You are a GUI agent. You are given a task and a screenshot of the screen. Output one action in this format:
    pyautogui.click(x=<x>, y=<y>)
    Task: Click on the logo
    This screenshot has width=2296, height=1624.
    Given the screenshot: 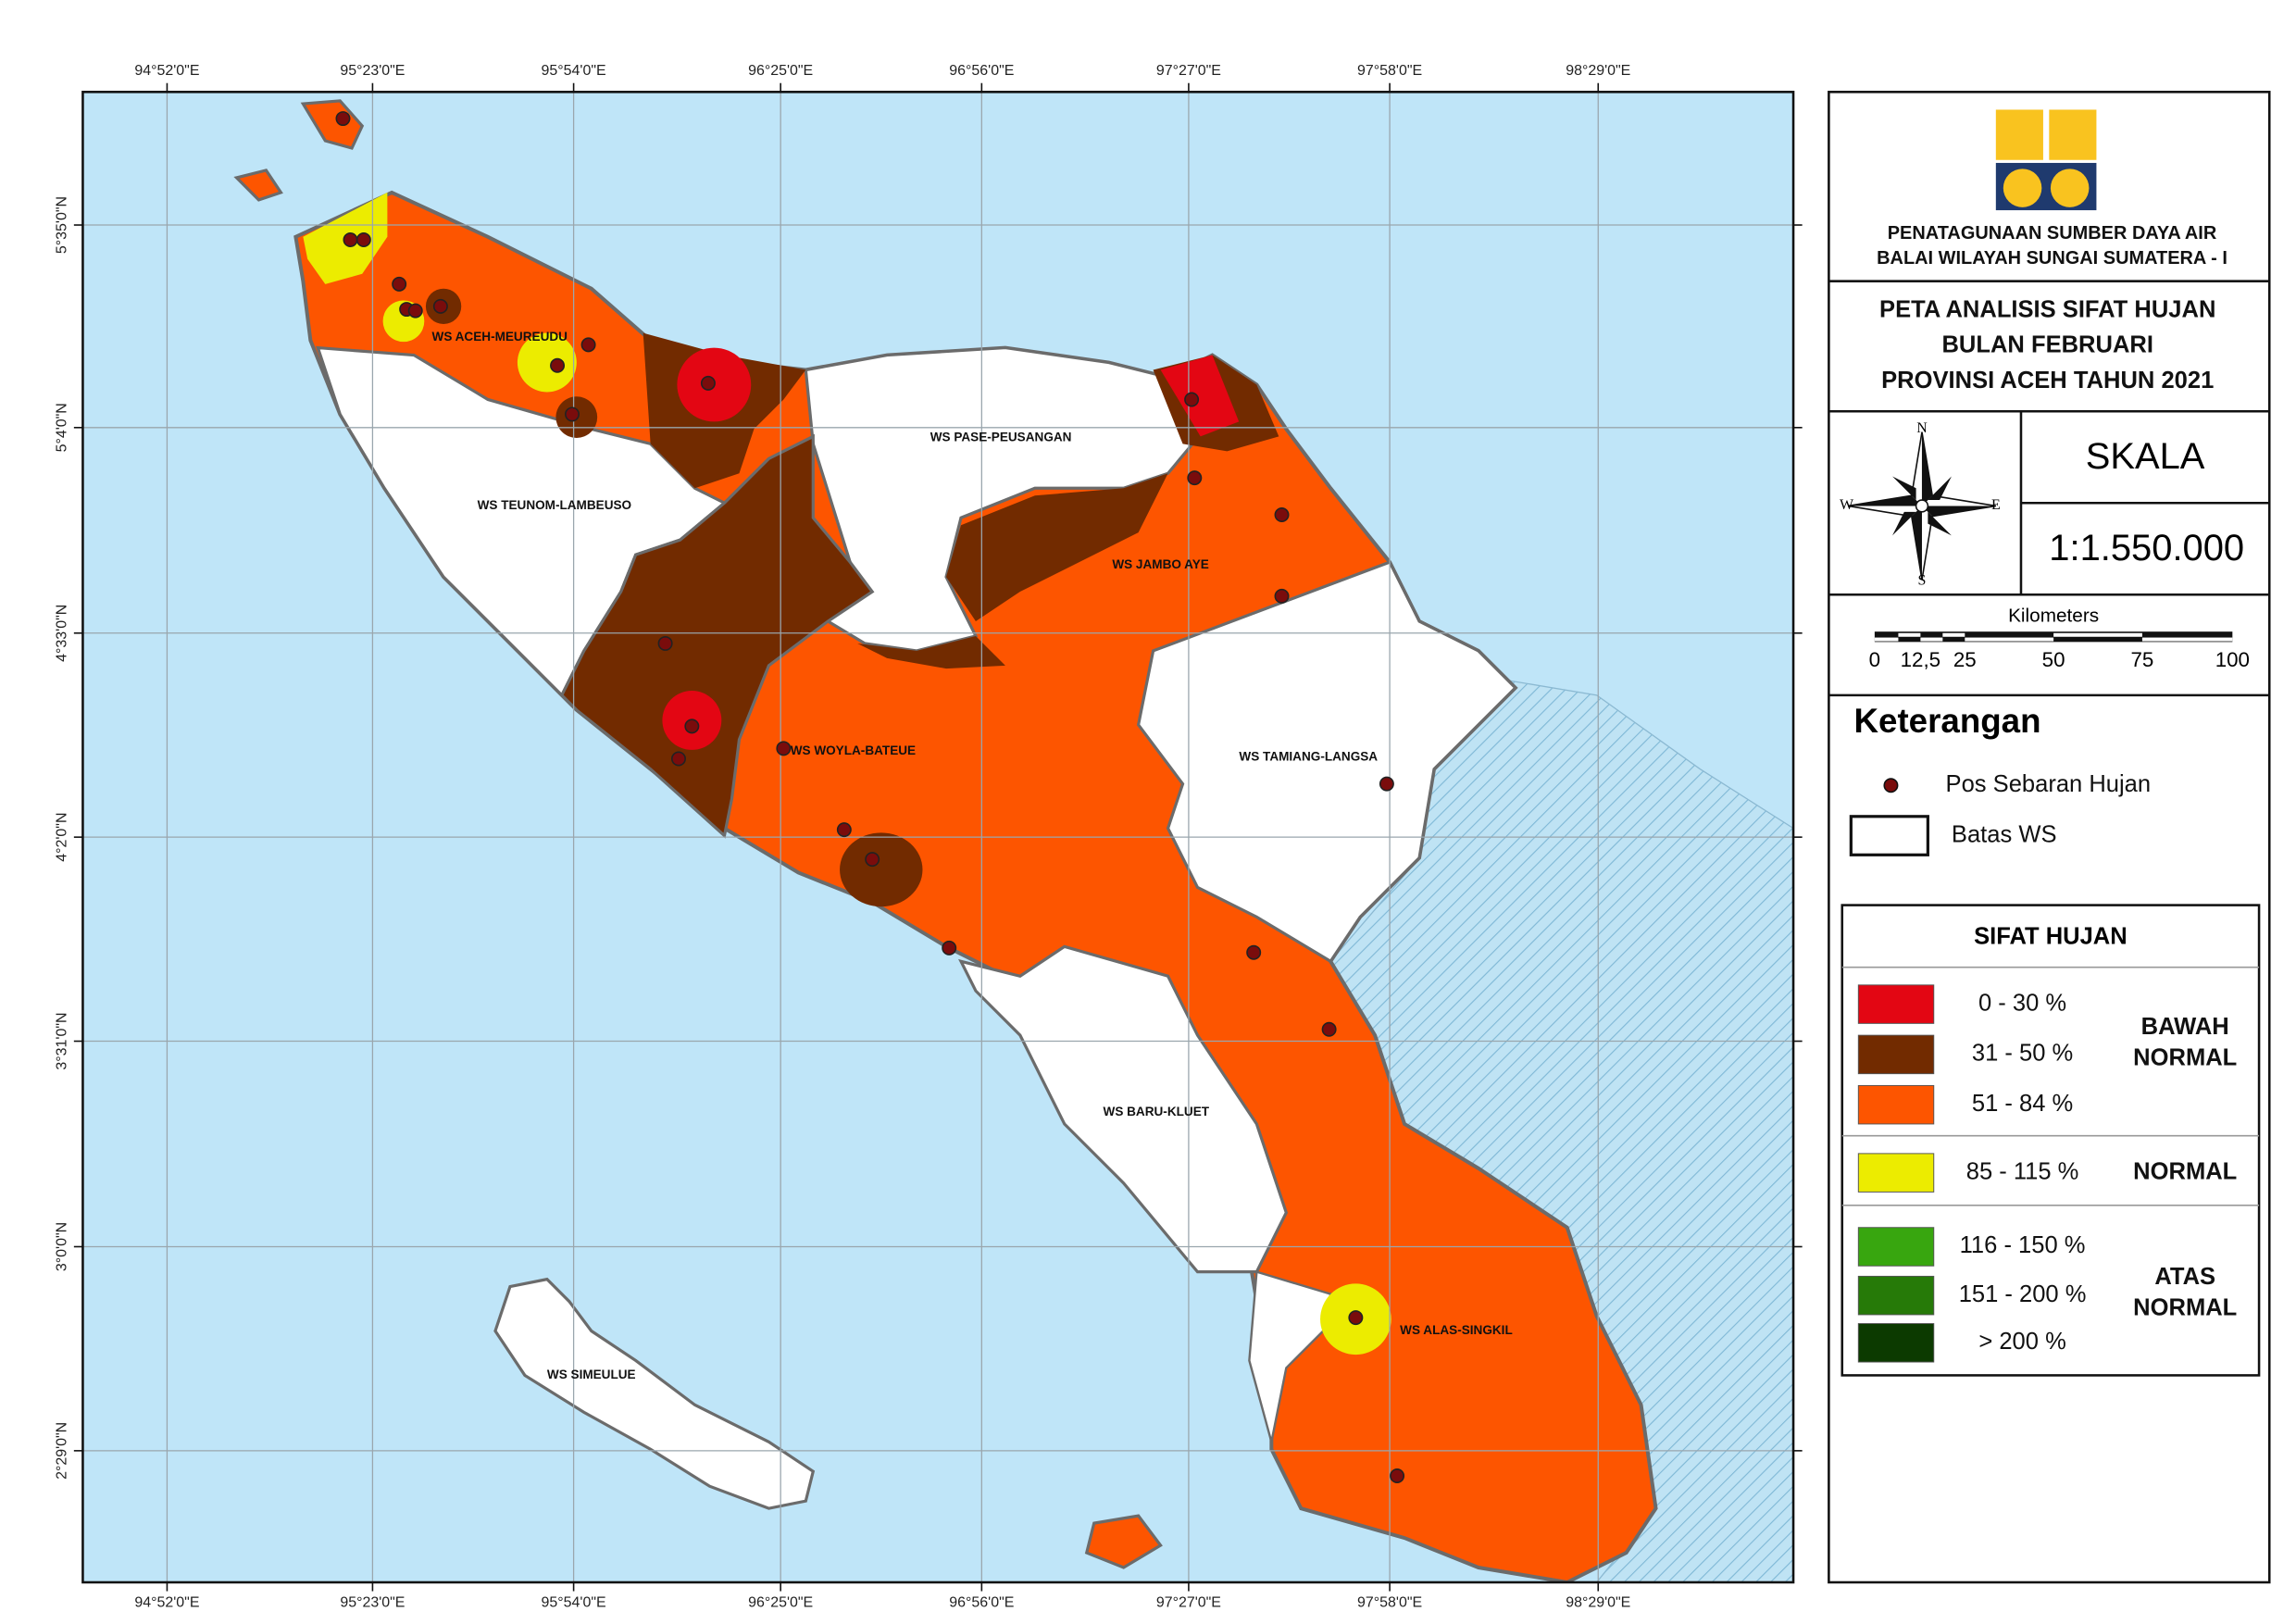 What is the action you would take?
    pyautogui.click(x=2046, y=160)
    